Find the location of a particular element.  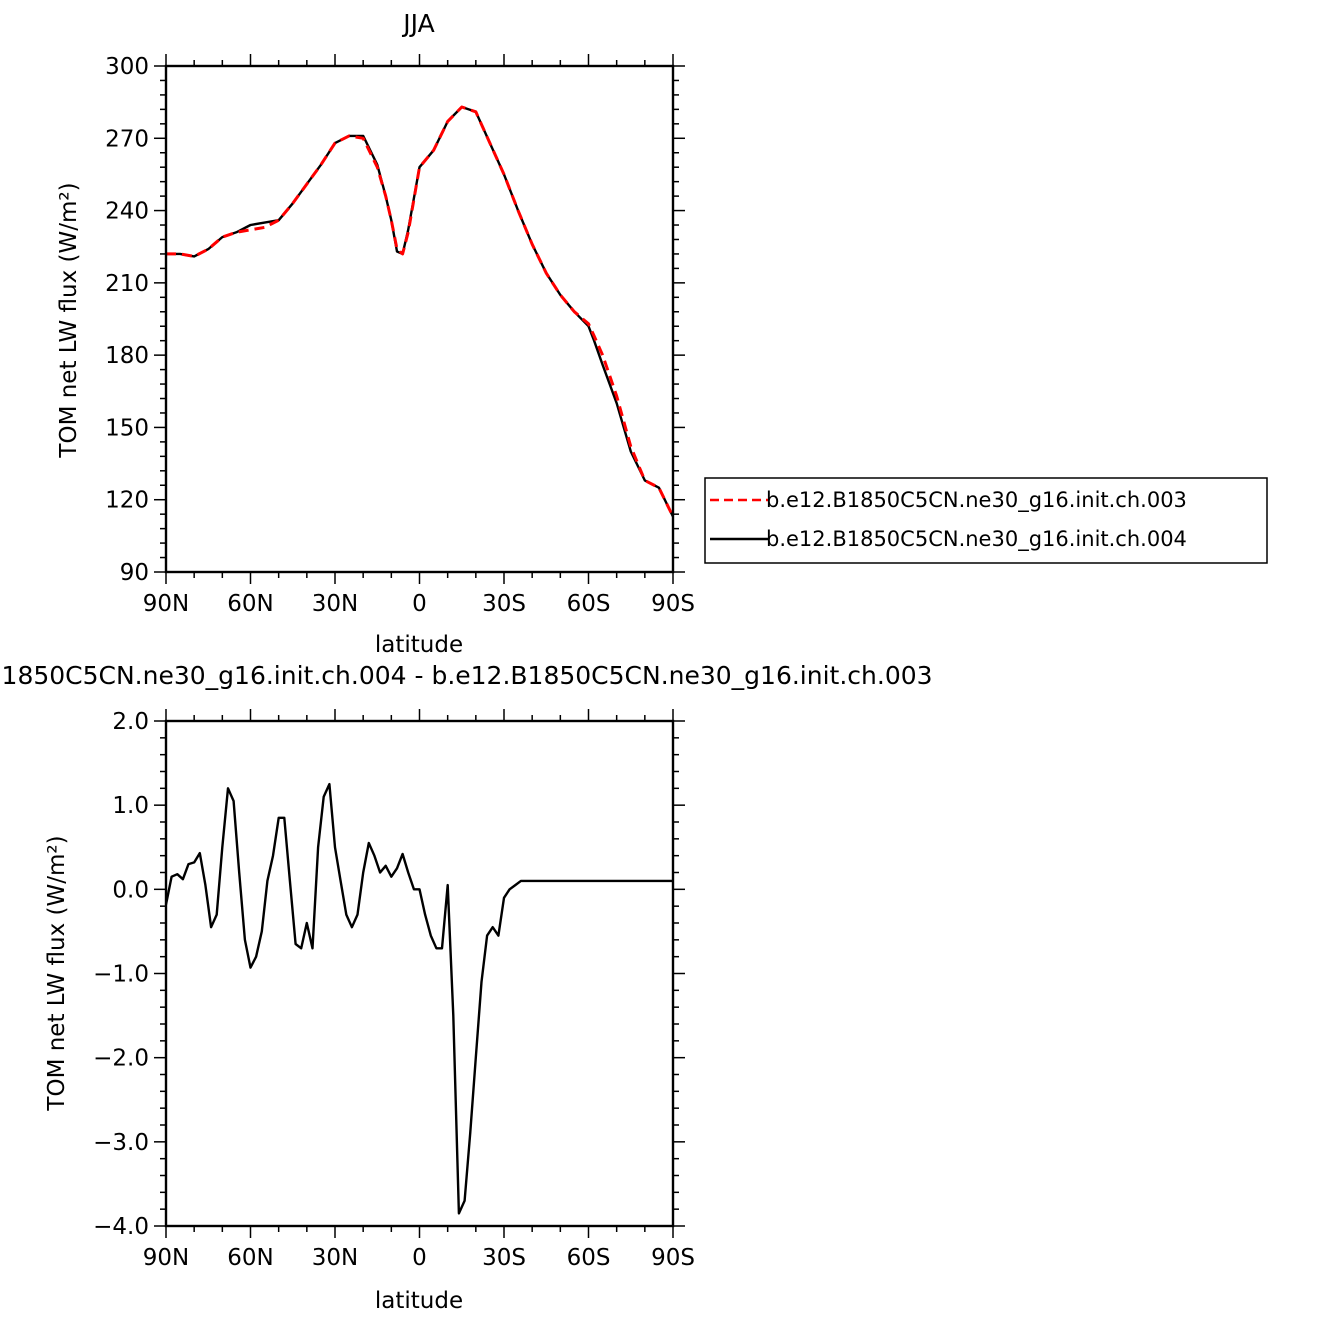

bottom-xtick-label: 30N is located at coordinates (335, 1258).